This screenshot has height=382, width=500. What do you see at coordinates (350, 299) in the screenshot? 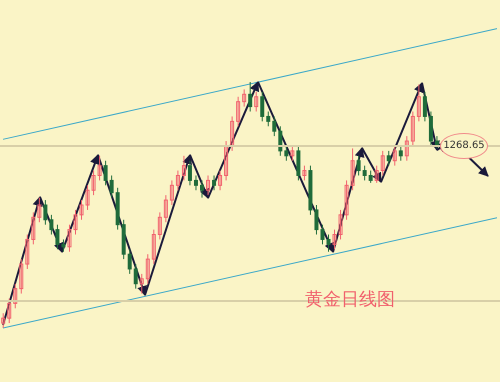
I see `text: 黄金日线图` at bounding box center [350, 299].